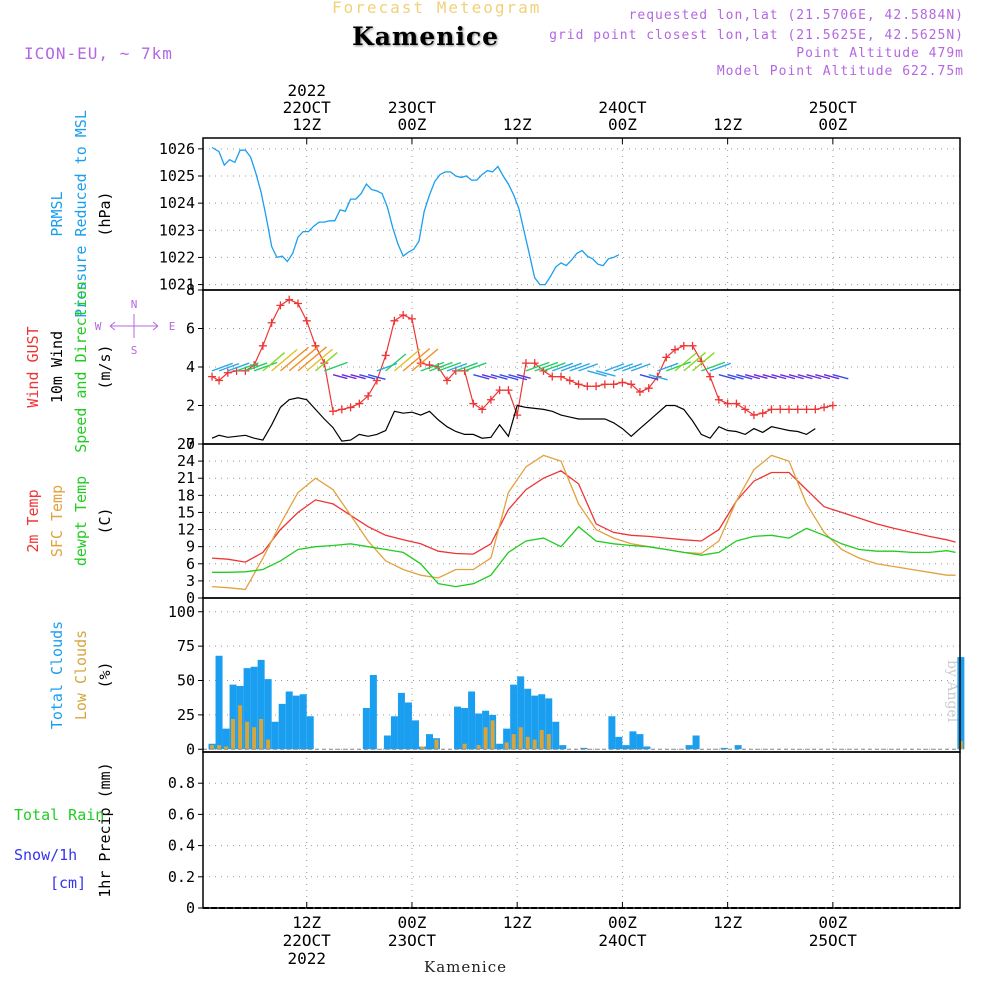 The width and height of the screenshot is (1000, 1000). Describe the element at coordinates (412, 940) in the screenshot. I see `time-label-bottom: 23OCT` at that location.